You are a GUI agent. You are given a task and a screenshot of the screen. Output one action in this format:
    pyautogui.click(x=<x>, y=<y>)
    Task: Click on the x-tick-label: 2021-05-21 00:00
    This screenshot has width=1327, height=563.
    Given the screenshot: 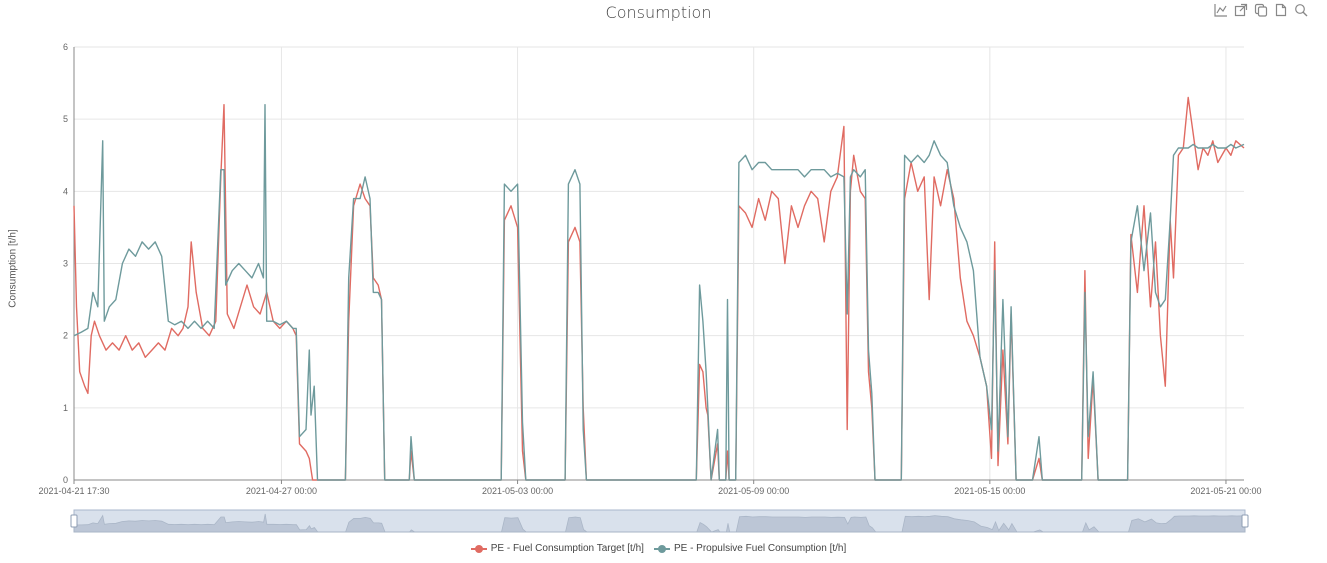 What is the action you would take?
    pyautogui.click(x=1225, y=491)
    